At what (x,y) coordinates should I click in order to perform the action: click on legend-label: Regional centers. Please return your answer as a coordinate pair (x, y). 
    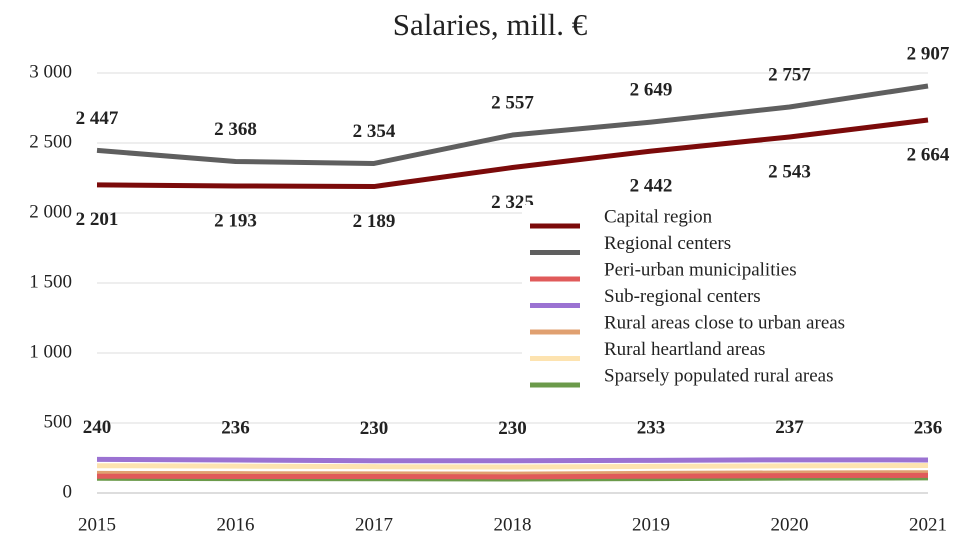
    Looking at the image, I should click on (667, 243).